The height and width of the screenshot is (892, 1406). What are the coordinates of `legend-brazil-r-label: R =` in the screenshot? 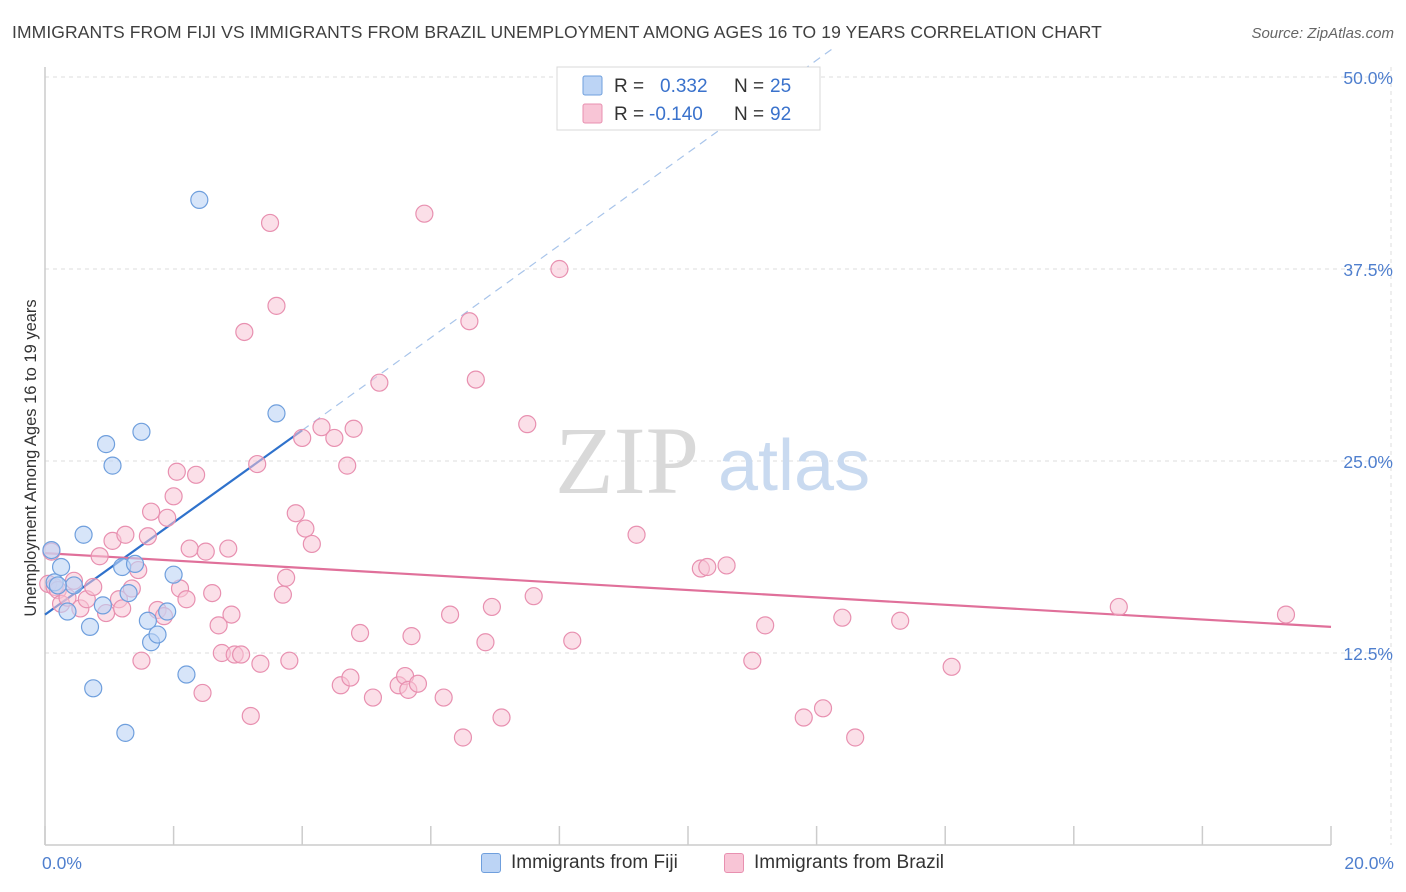 It's located at (629, 114).